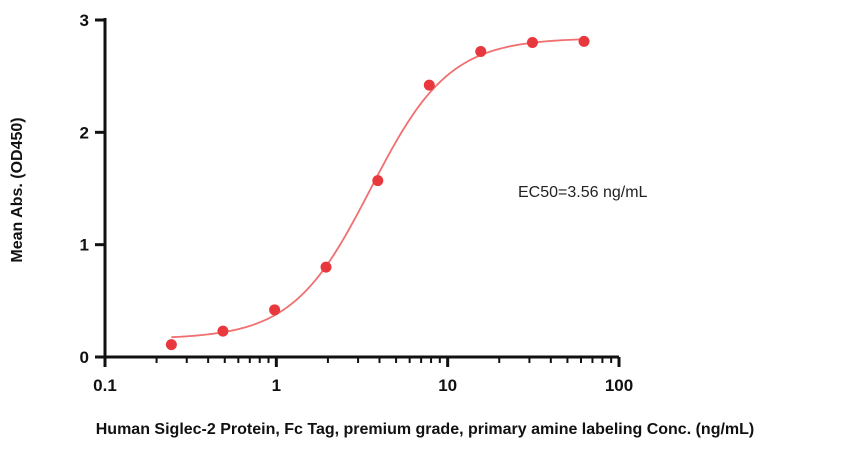  I want to click on x-tick-label: 1, so click(276, 385).